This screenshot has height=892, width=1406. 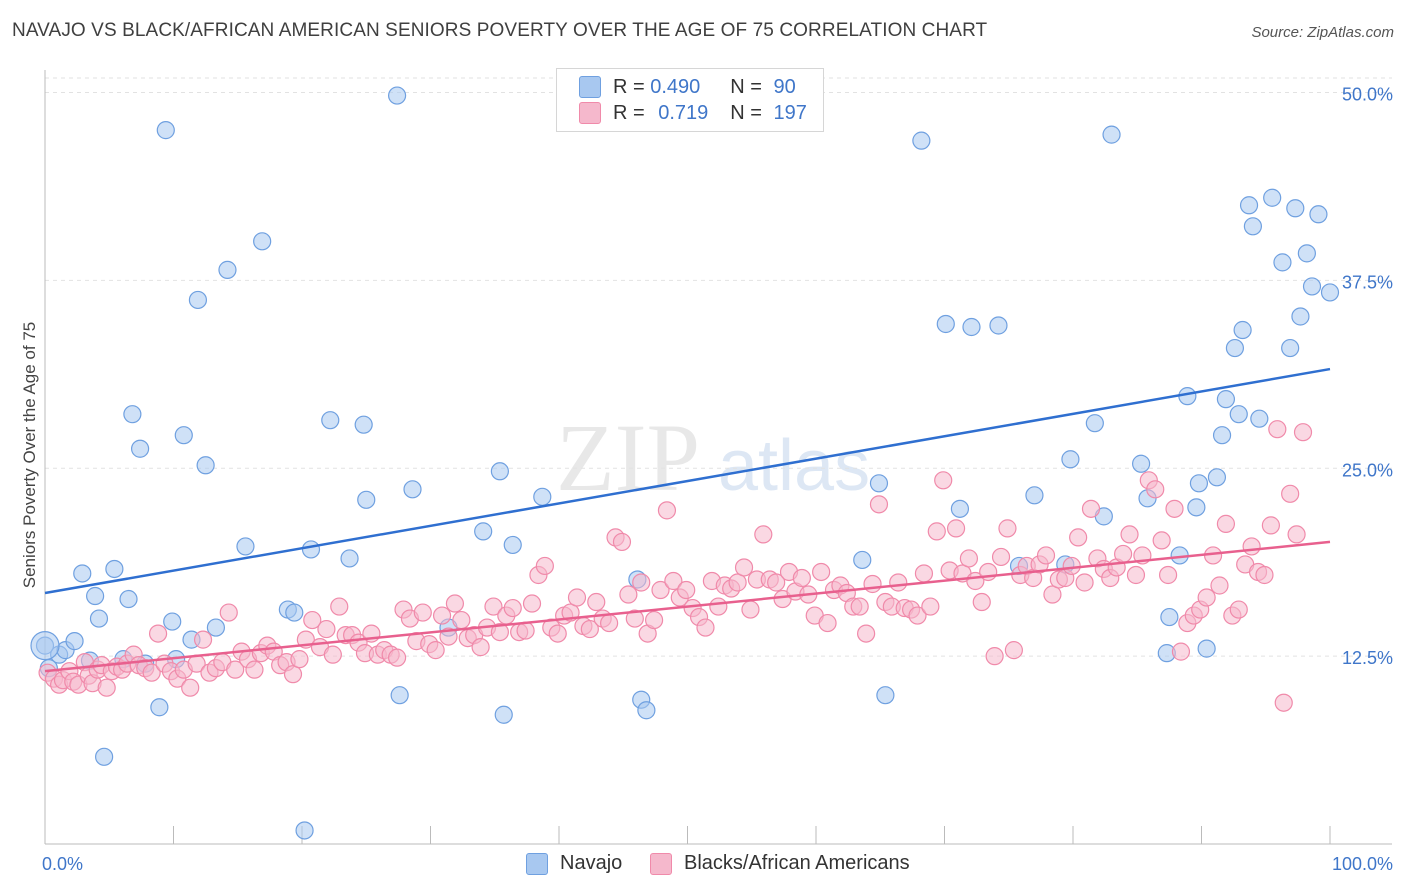 I want to click on x-tick-label: 100.0%, so click(x=1362, y=864).